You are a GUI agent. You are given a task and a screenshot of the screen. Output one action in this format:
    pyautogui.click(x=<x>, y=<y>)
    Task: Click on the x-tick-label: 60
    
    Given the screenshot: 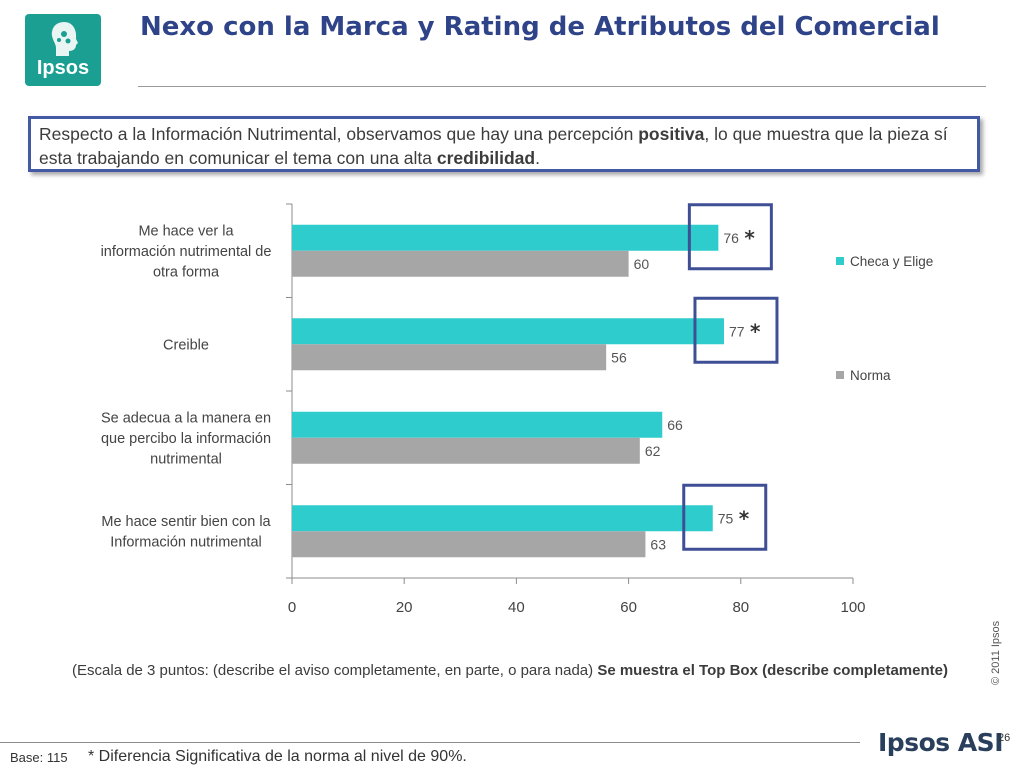 What is the action you would take?
    pyautogui.click(x=628, y=607)
    